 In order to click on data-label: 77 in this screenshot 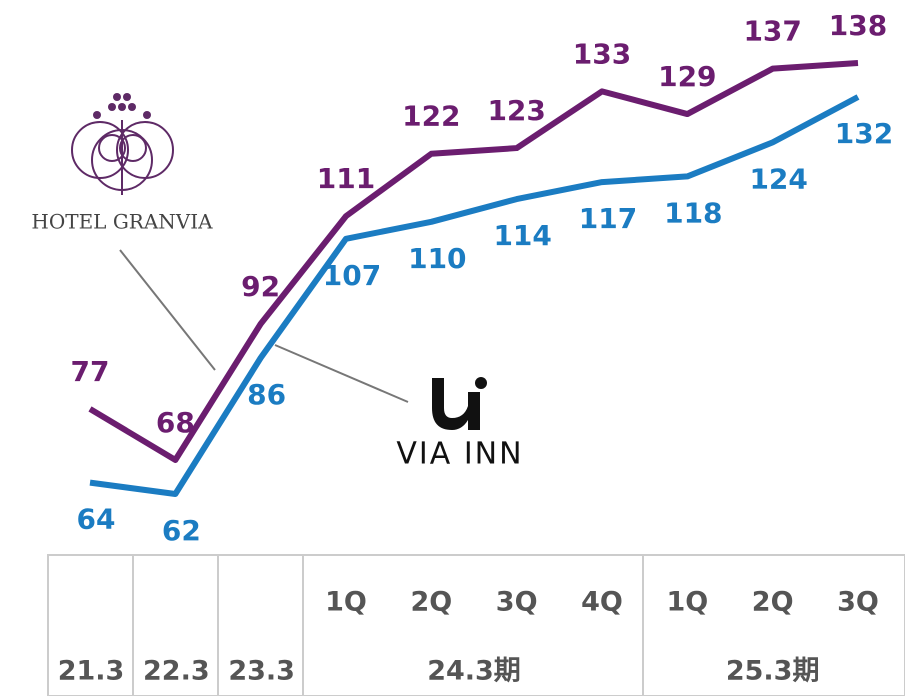, I will do `click(90, 371)`.